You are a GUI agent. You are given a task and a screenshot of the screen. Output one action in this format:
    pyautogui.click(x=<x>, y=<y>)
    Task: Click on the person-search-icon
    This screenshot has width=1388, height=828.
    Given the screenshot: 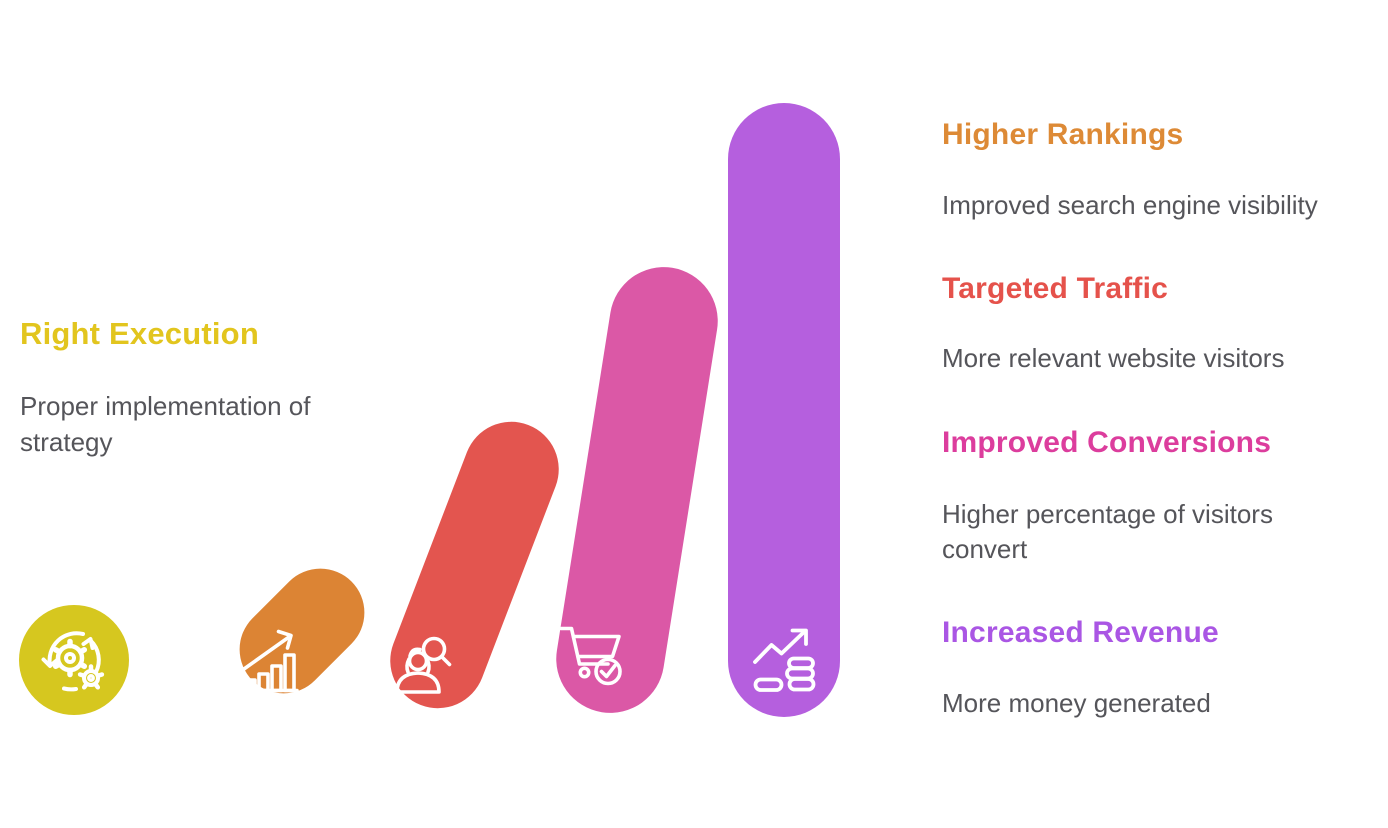 What is the action you would take?
    pyautogui.click(x=426, y=662)
    